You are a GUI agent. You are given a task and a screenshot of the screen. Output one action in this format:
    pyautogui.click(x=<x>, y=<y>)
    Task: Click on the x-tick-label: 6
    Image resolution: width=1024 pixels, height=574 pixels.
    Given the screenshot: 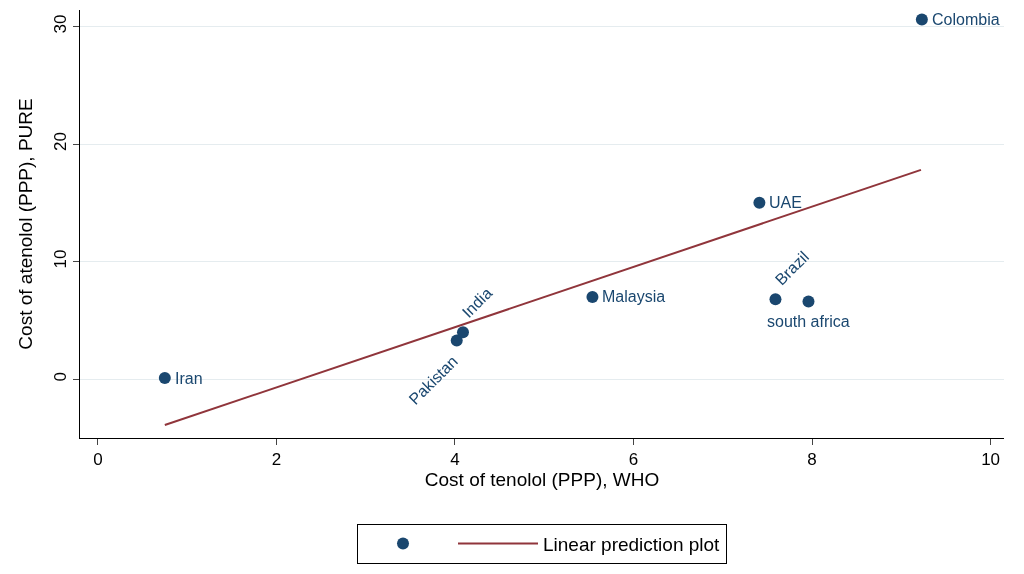 What is the action you would take?
    pyautogui.click(x=633, y=460)
    